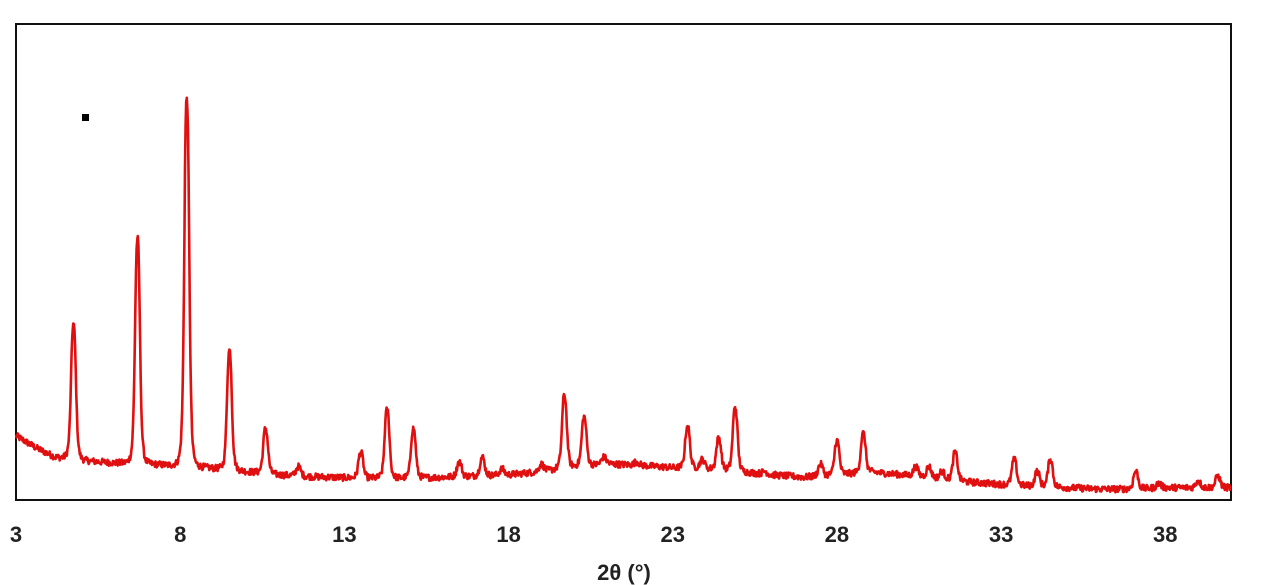 This screenshot has width=1264, height=585. What do you see at coordinates (594, 534) in the screenshot?
I see `x-tick-labels: 3 8 13 18 23 28 33 38` at bounding box center [594, 534].